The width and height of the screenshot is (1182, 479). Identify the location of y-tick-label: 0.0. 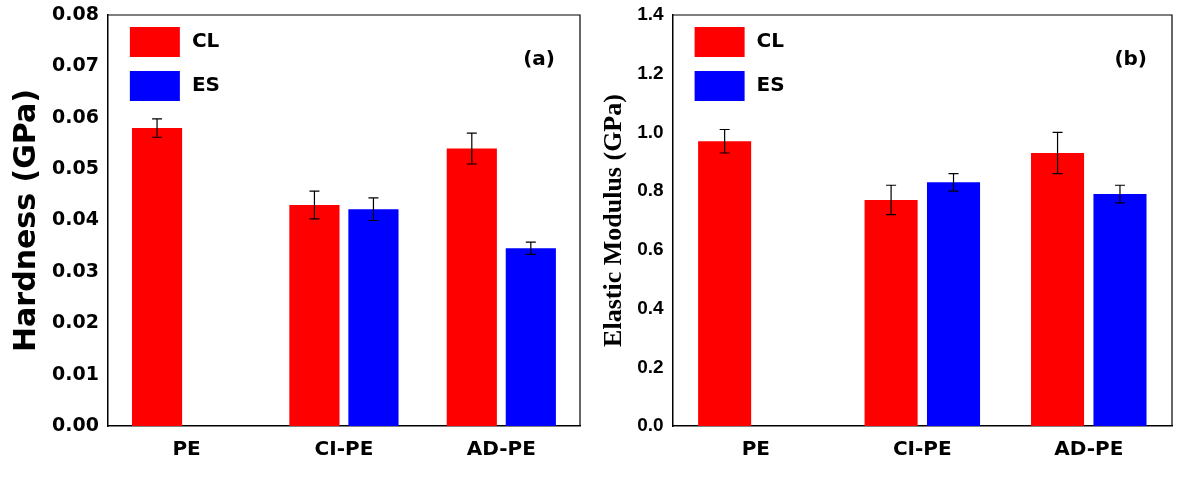
(650, 425).